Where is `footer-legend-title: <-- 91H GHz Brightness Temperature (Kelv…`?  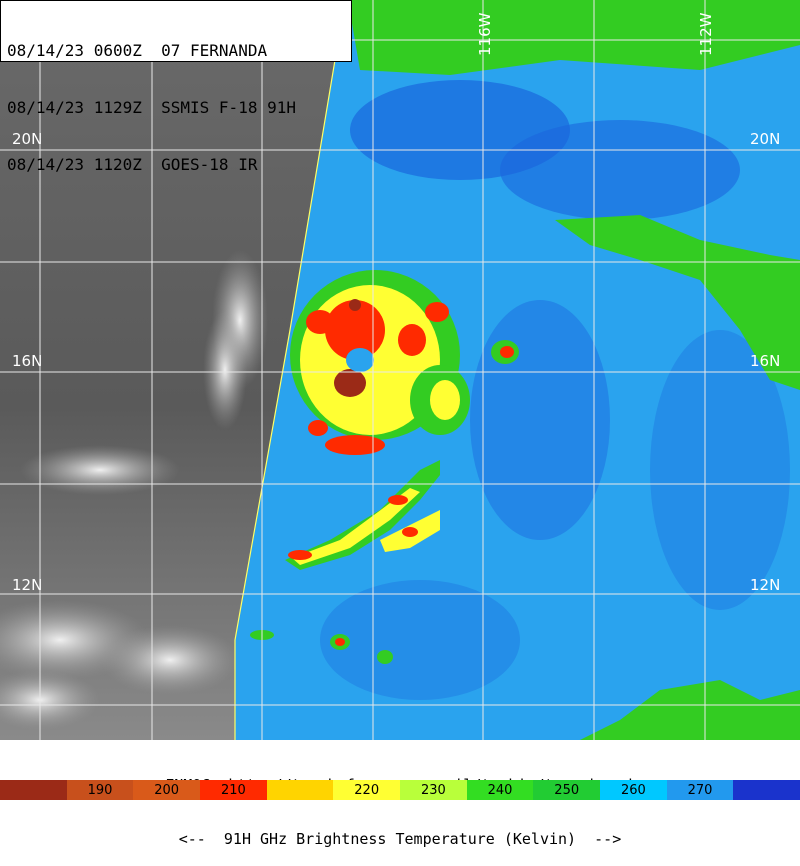 footer-legend-title: <-- 91H GHz Brightness Temperature (Kelv… is located at coordinates (400, 839).